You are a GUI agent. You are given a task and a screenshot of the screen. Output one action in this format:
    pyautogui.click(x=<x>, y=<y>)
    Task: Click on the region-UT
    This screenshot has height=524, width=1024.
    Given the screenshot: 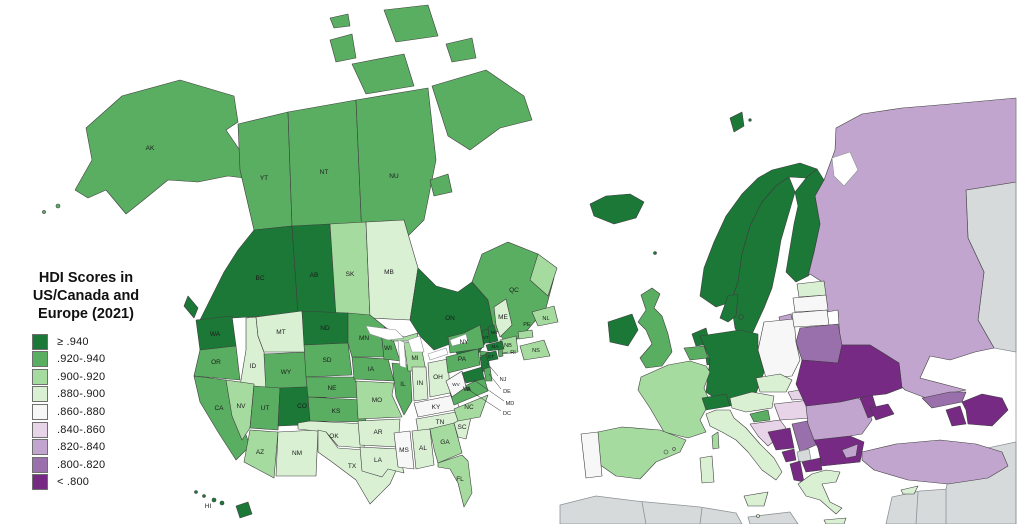 What is the action you would take?
    pyautogui.click(x=265, y=408)
    